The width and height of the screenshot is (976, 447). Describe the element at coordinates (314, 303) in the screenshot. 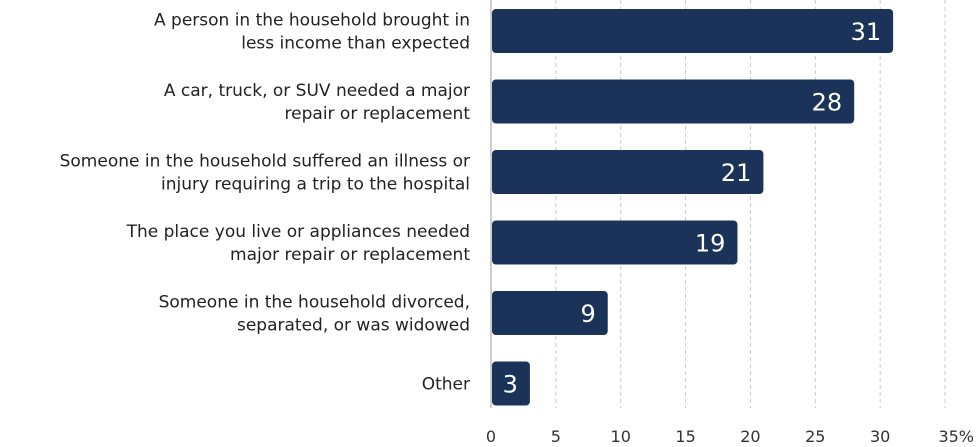

I see `category-label: Someone in the household divorced,` at that location.